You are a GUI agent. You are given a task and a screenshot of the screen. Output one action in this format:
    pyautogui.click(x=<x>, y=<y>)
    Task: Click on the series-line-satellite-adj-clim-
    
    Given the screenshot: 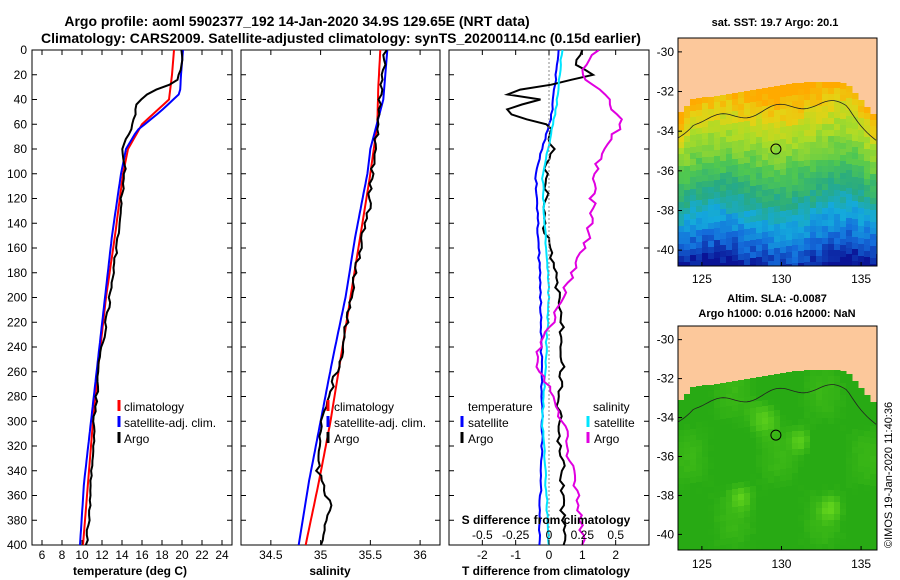 What is the action you would take?
    pyautogui.click(x=343, y=297)
    